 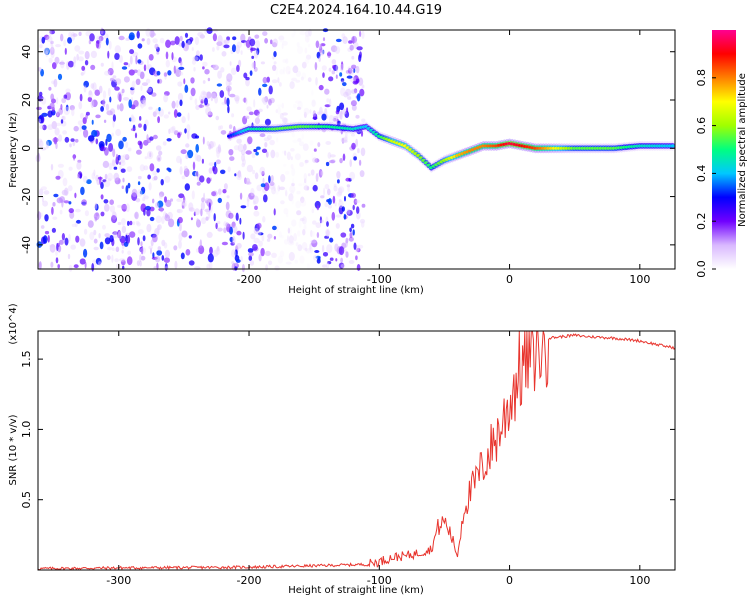 What do you see at coordinates (118, 279) in the screenshot?
I see `x-tick-label: -300` at bounding box center [118, 279].